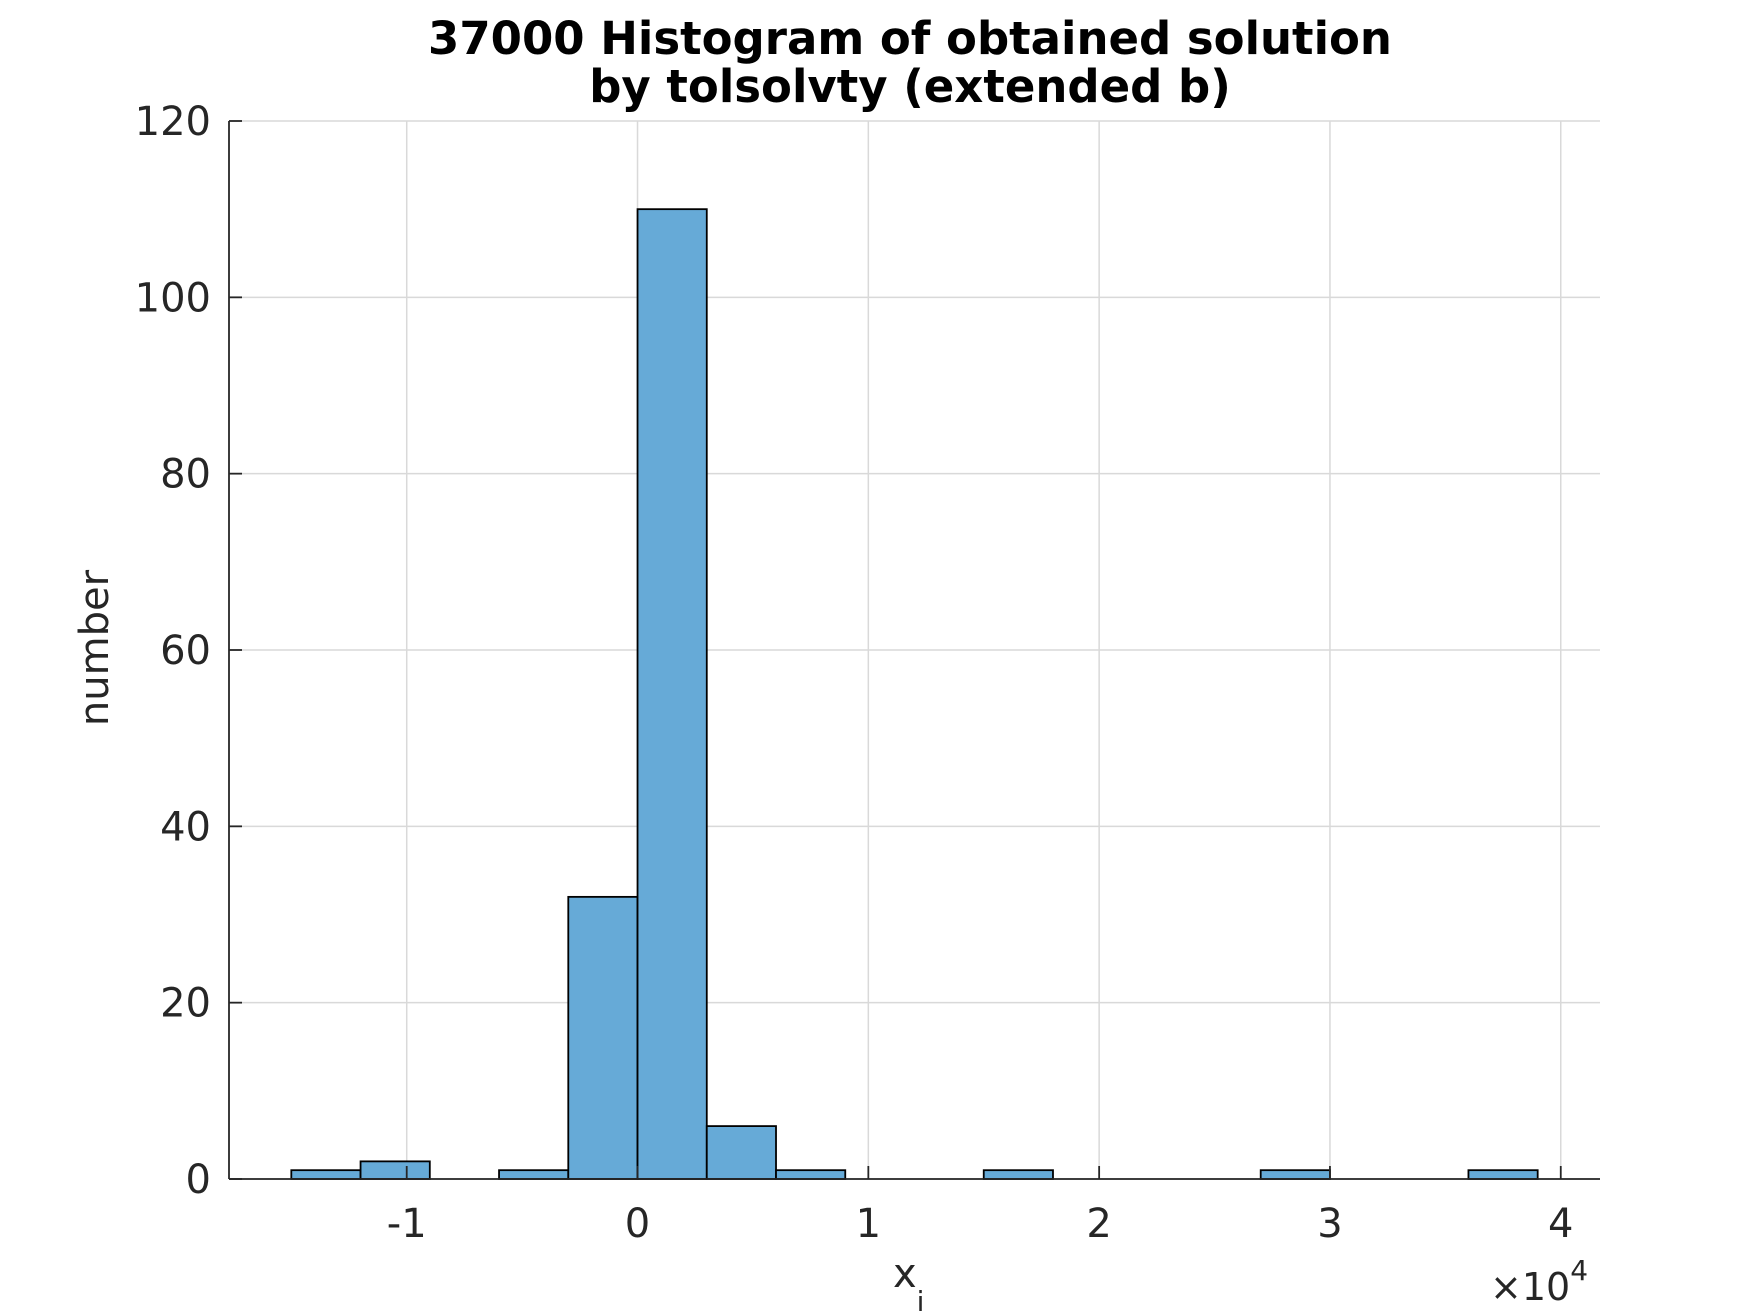 The image size is (1749, 1311). I want to click on x-axis-exponent: ×10⁴, so click(1539, 1281).